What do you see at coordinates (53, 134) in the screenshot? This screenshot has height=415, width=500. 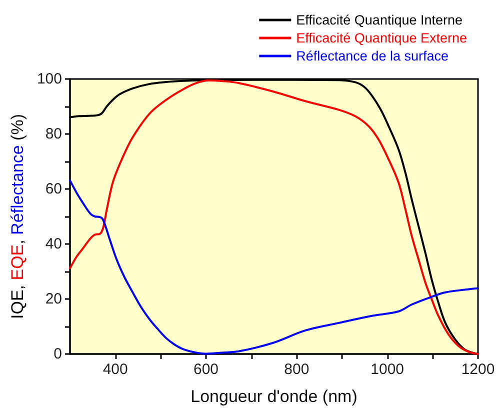 I see `y-tick-label: 80` at bounding box center [53, 134].